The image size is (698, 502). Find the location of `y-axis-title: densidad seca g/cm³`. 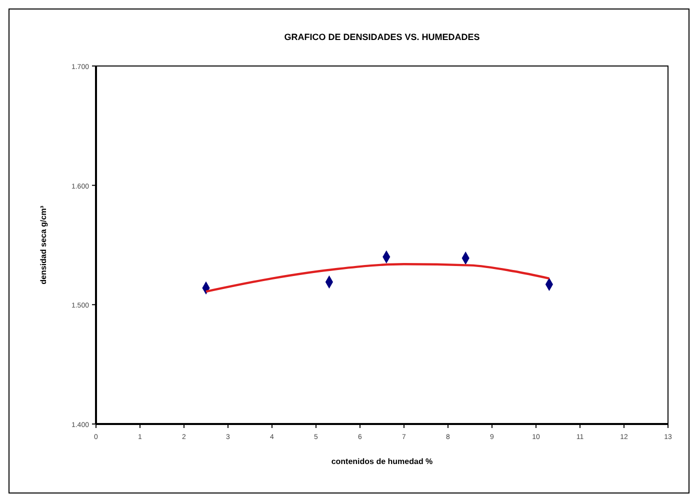

y-axis-title: densidad seca g/cm³ is located at coordinates (43, 244).